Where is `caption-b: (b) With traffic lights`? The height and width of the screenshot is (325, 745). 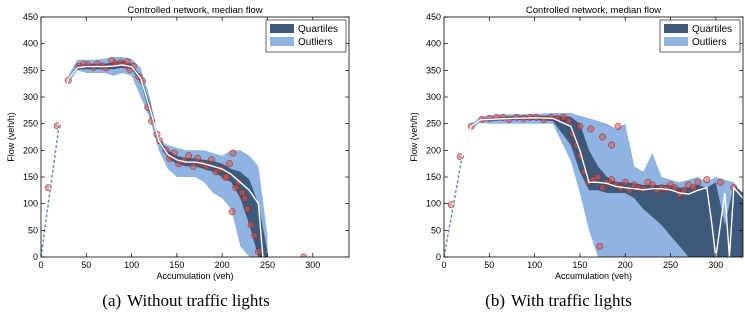 caption-b: (b) With traffic lights is located at coordinates (558, 301).